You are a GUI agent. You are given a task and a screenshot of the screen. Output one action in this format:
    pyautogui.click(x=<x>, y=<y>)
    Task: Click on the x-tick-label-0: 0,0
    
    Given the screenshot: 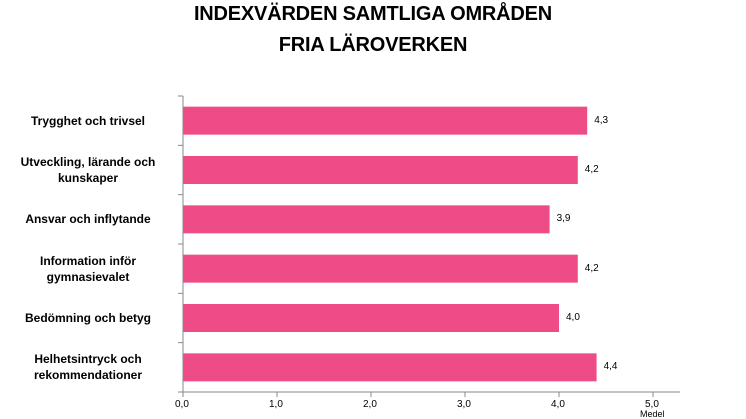 What is the action you would take?
    pyautogui.click(x=182, y=404)
    